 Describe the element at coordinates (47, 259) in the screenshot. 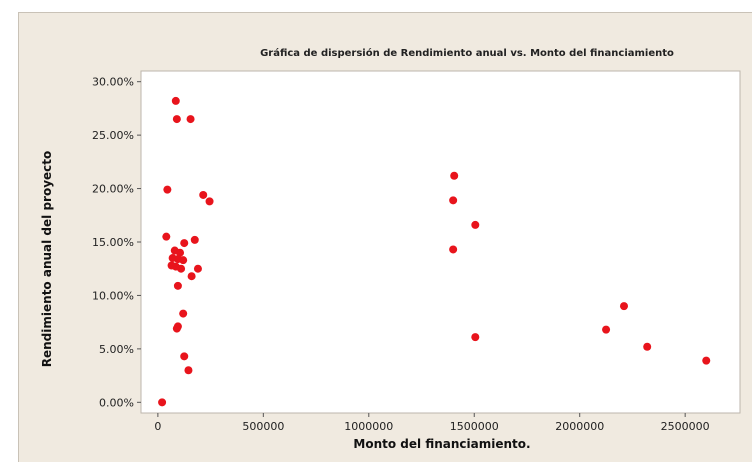

I see `y-axis-label: Rendimiento anual del proyecto` at that location.